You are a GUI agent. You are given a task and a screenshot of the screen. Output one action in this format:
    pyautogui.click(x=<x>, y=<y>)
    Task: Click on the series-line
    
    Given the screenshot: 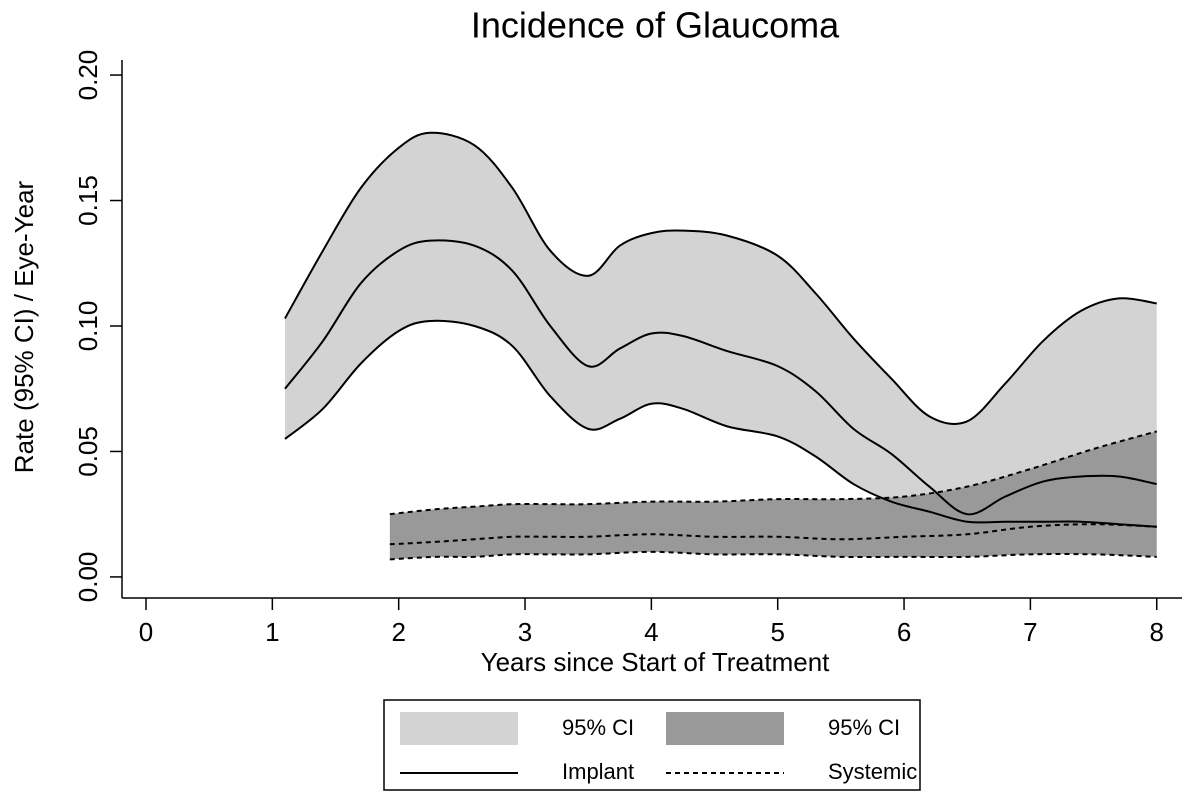 What is the action you would take?
    pyautogui.click(x=773, y=534)
    